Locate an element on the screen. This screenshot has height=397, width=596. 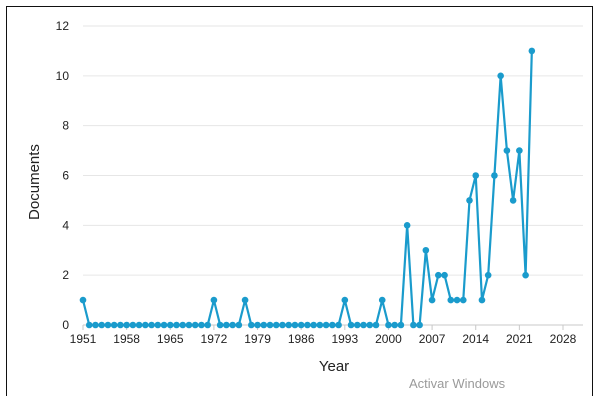
x-tick-label: 1993 is located at coordinates (344, 339).